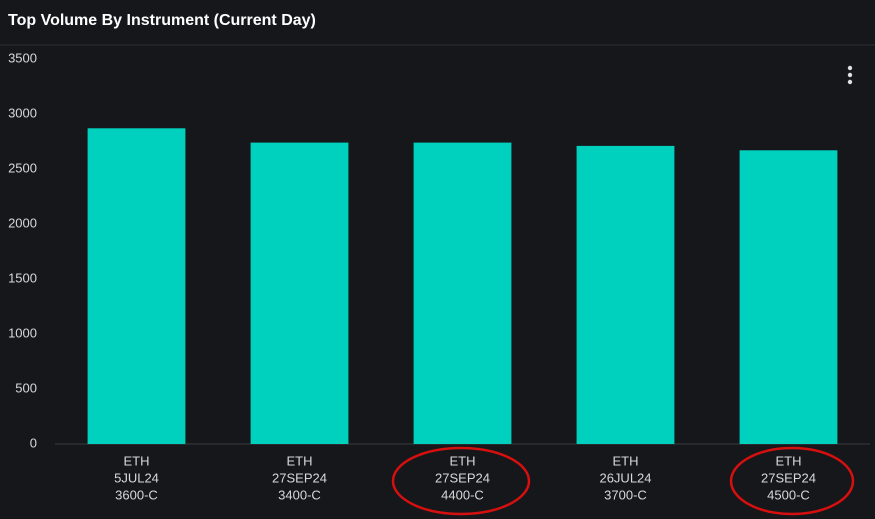  What do you see at coordinates (22, 277) in the screenshot?
I see `y-tick-label: 1500` at bounding box center [22, 277].